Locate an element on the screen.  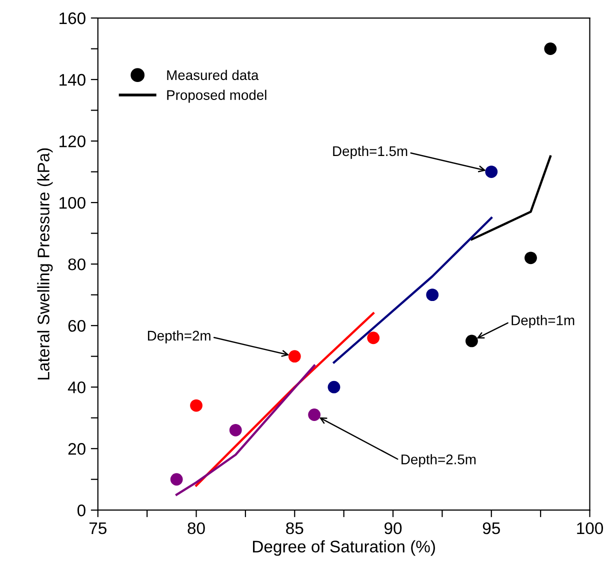
x-tick-label: 85 is located at coordinates (295, 528).